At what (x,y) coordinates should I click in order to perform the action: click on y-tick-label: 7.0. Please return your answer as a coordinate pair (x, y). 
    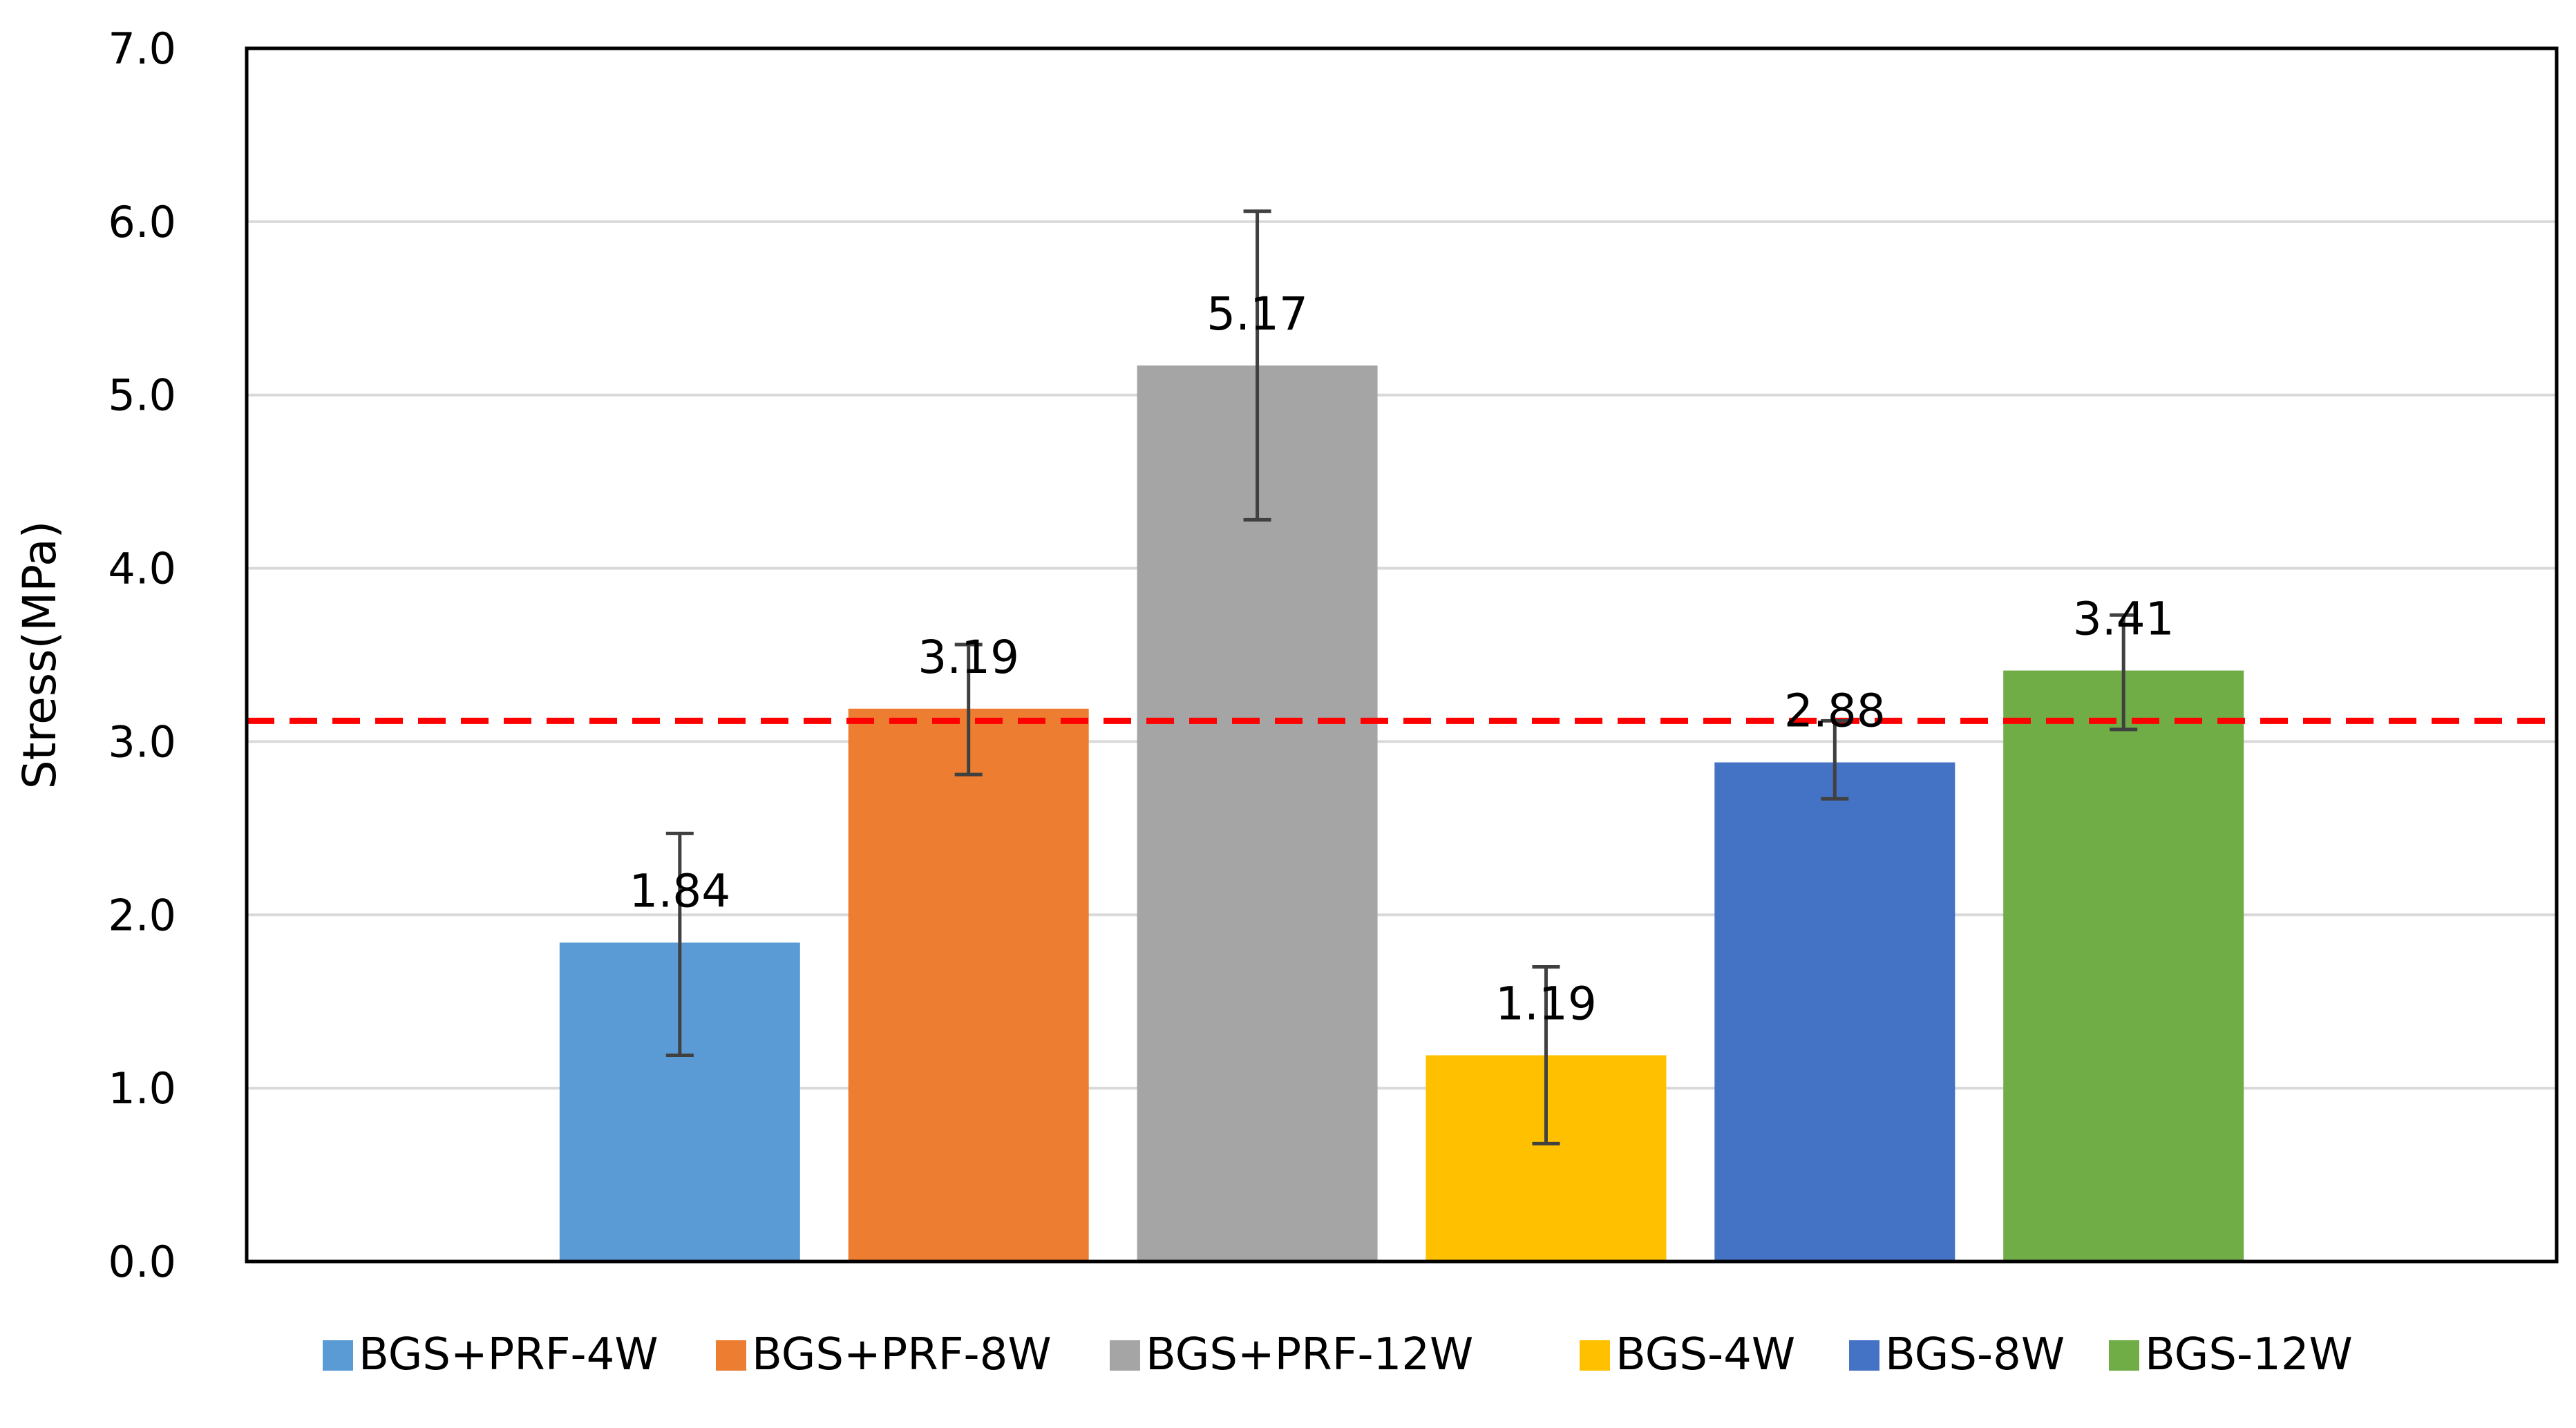
    Looking at the image, I should click on (142, 48).